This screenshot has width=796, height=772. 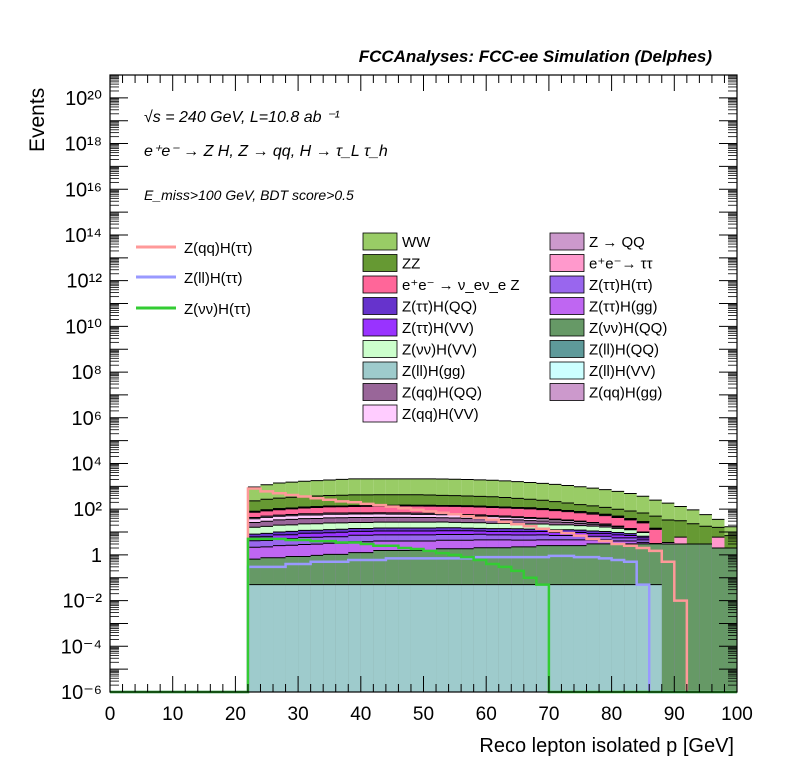 I want to click on legend-entry: Z(qq)H(VV), so click(x=420, y=413).